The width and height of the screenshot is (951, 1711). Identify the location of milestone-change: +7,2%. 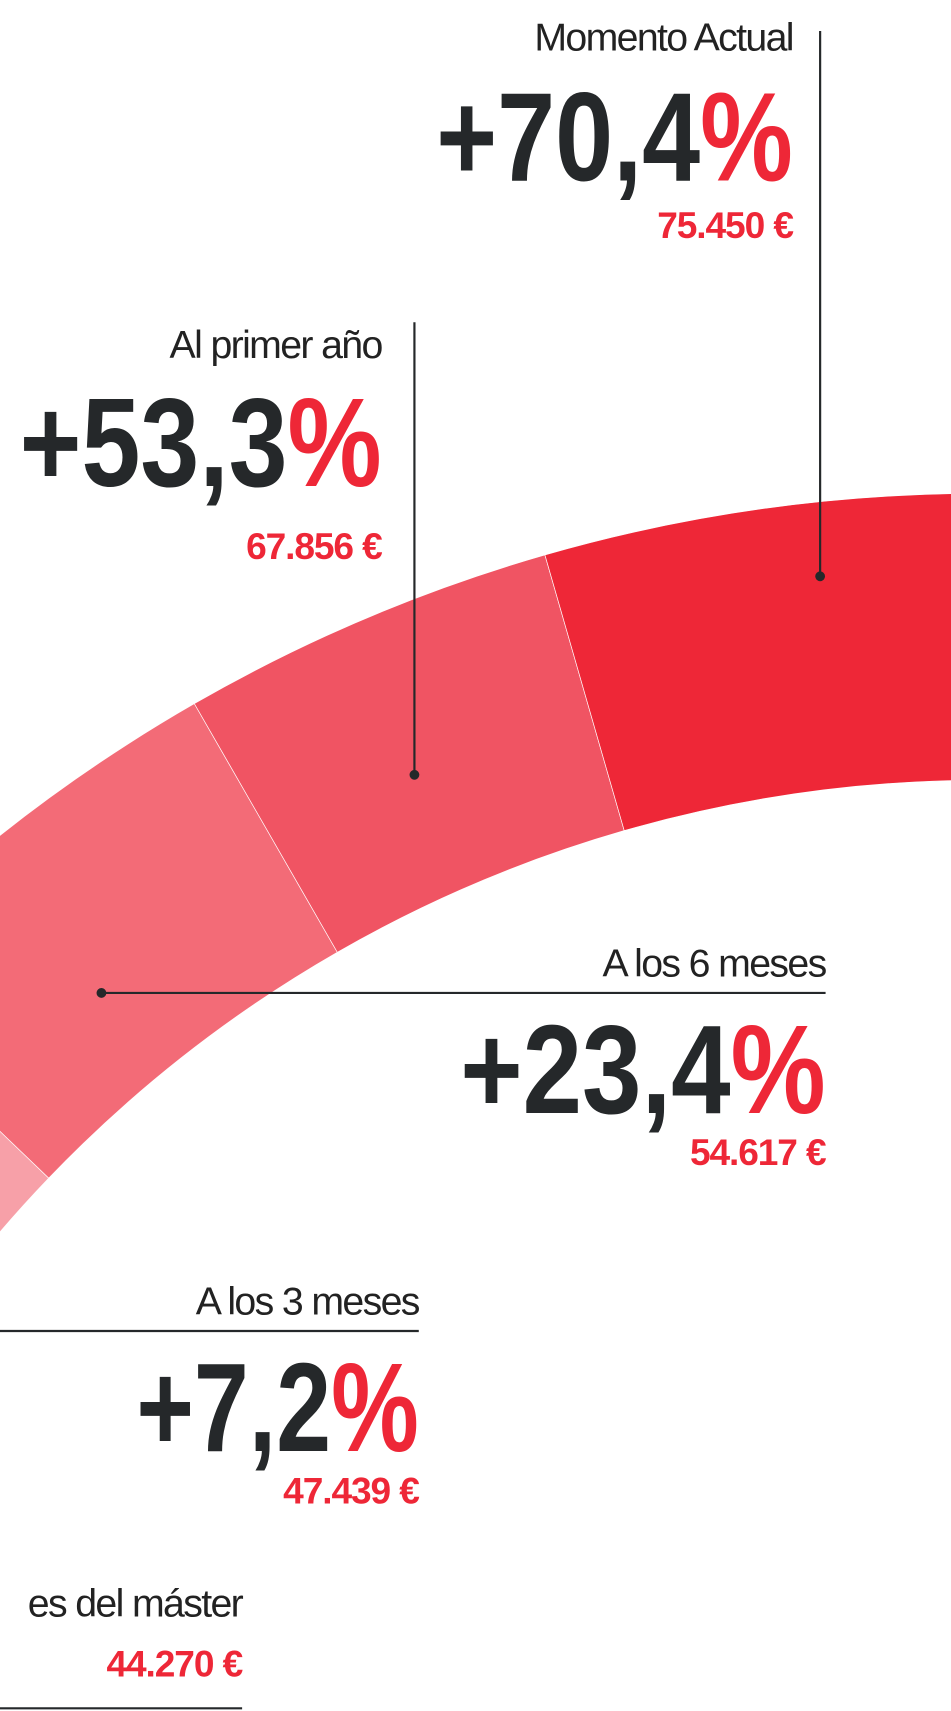
(277, 1407).